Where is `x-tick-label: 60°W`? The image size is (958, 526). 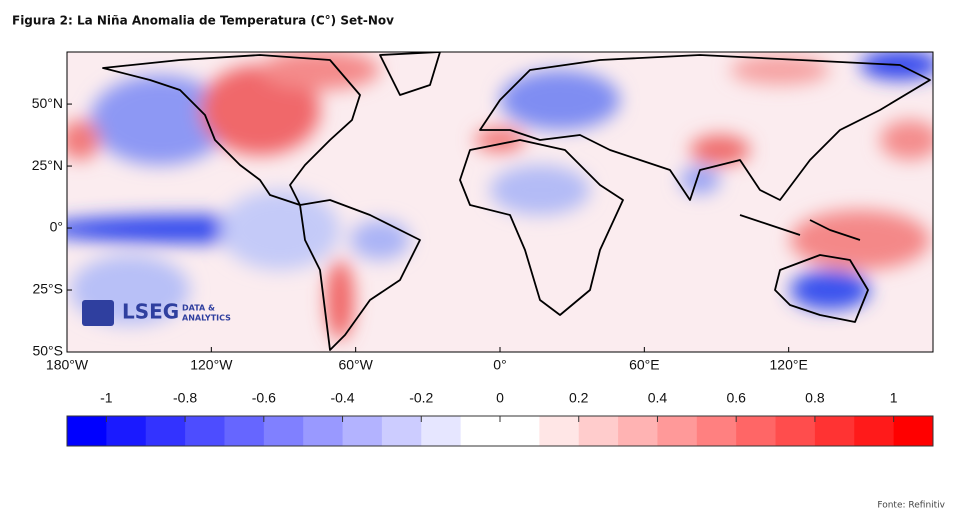 x-tick-label: 60°W is located at coordinates (355, 365).